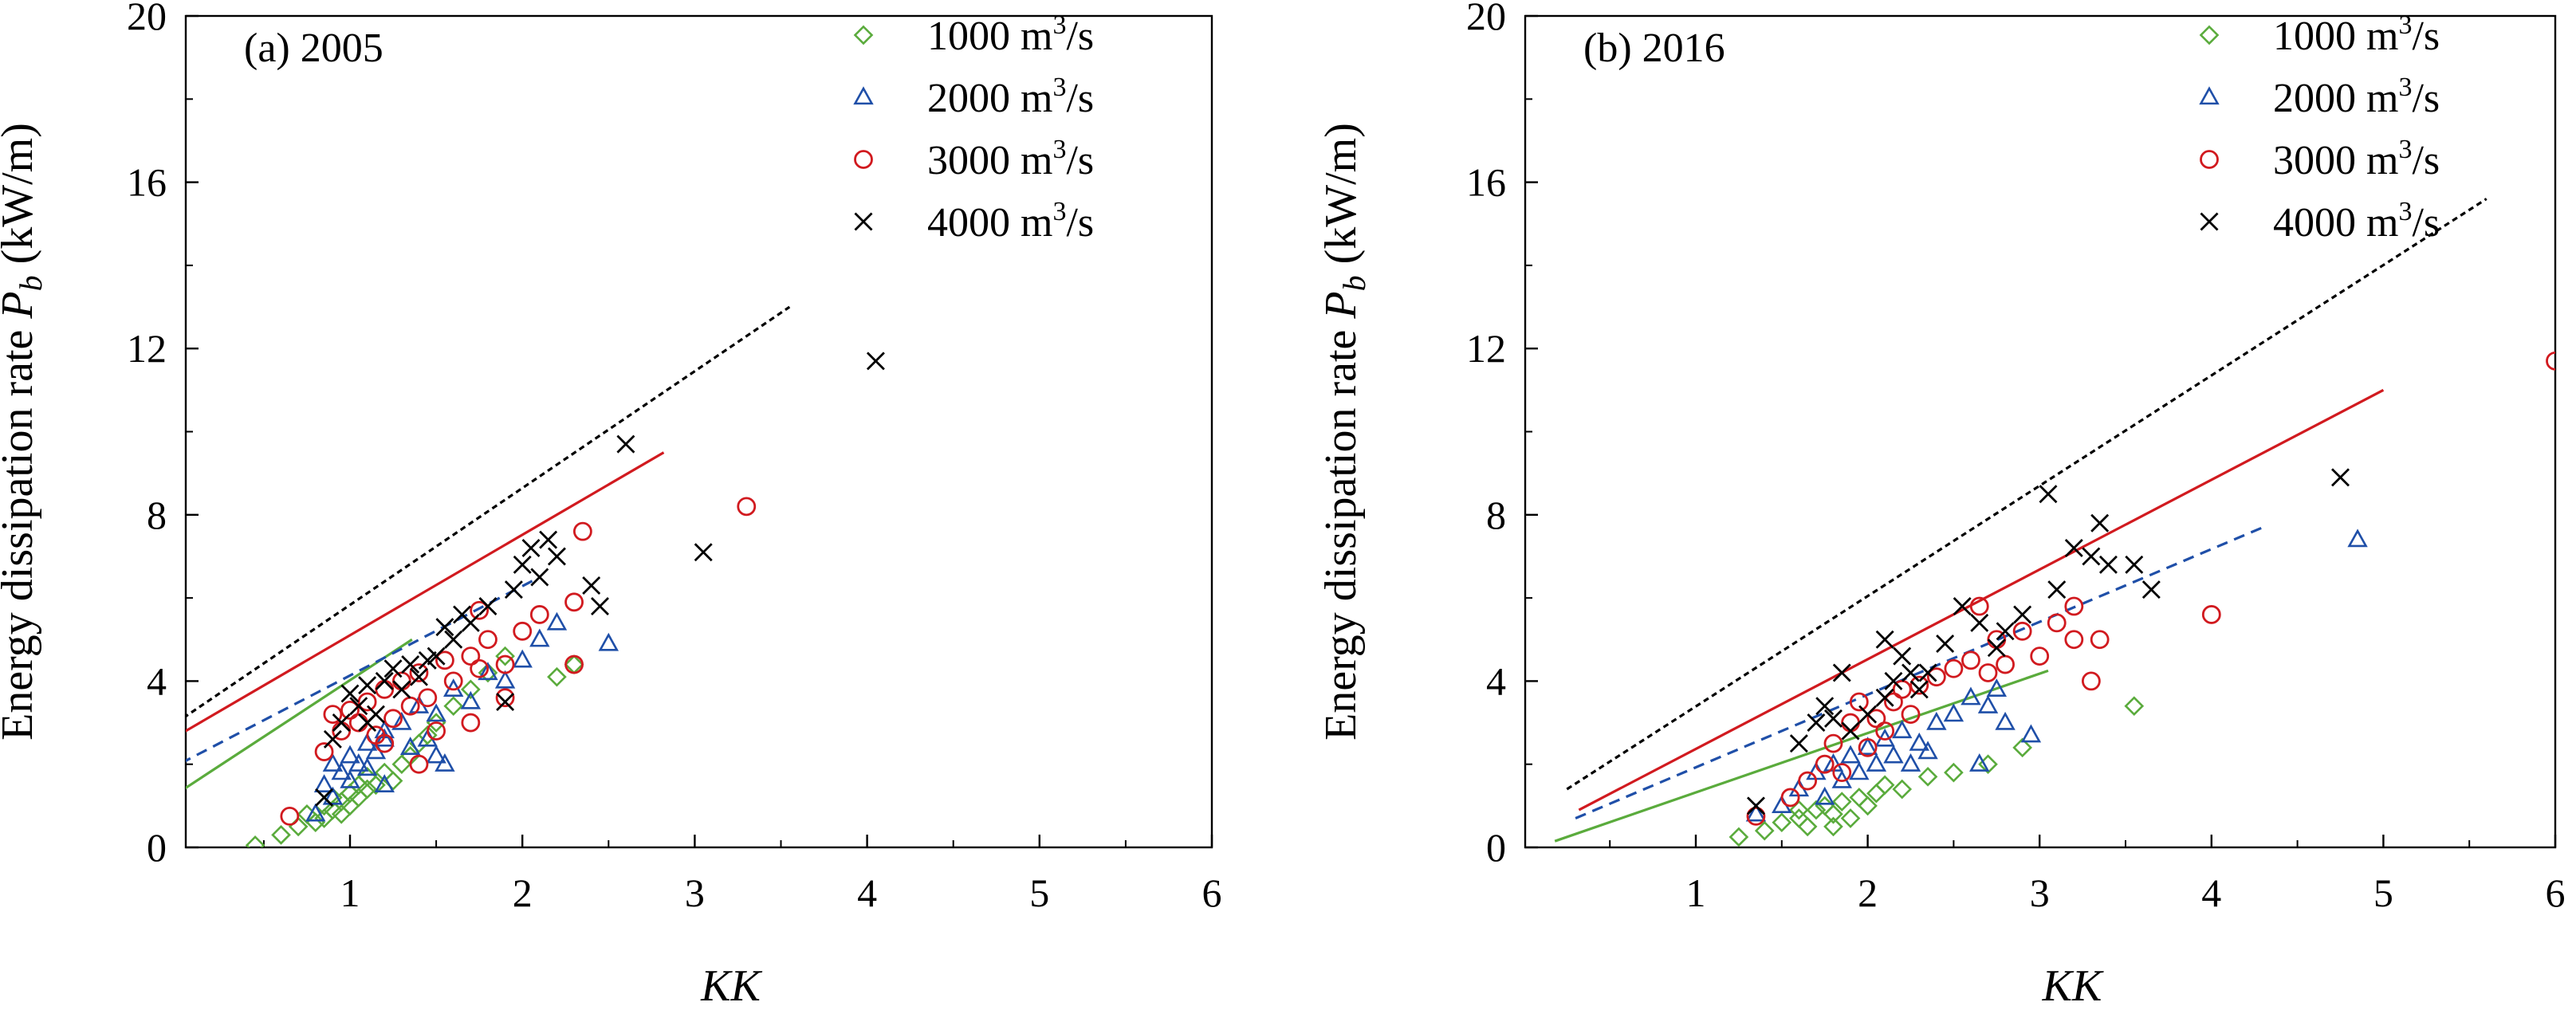 The width and height of the screenshot is (2576, 1010). Describe the element at coordinates (1080, 160) in the screenshot. I see `legend-label-end: /s` at that location.